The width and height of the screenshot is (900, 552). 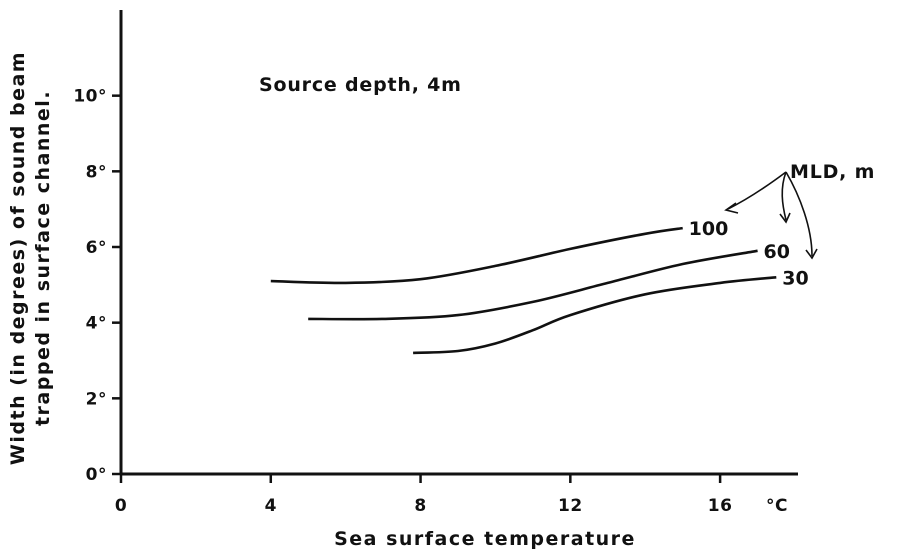 I want to click on source-depth-annotation: Source depth, 4m, so click(x=360, y=85).